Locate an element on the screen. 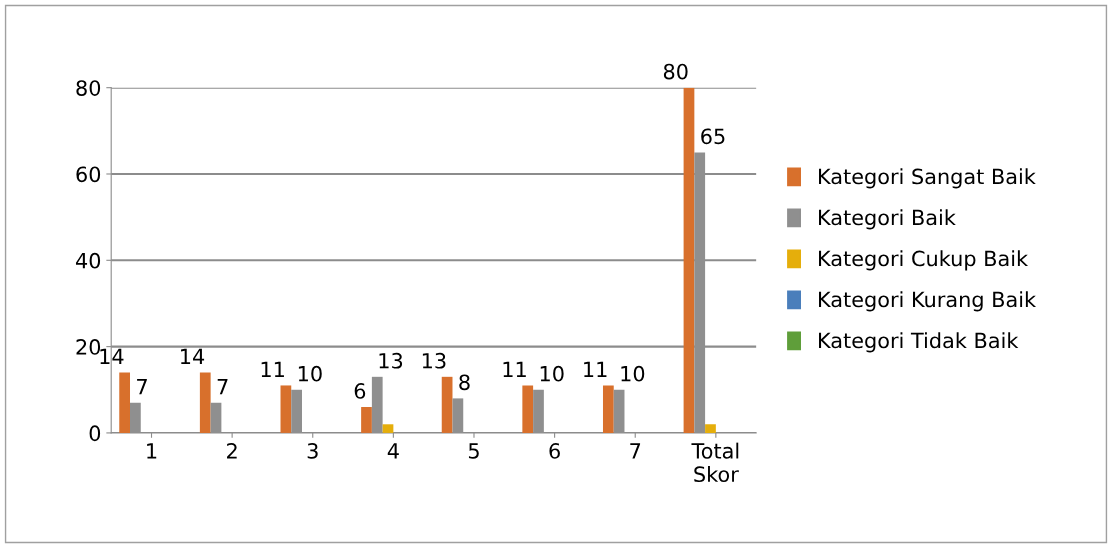 This screenshot has width=1112, height=548. x-tick-label: 6 is located at coordinates (554, 451).